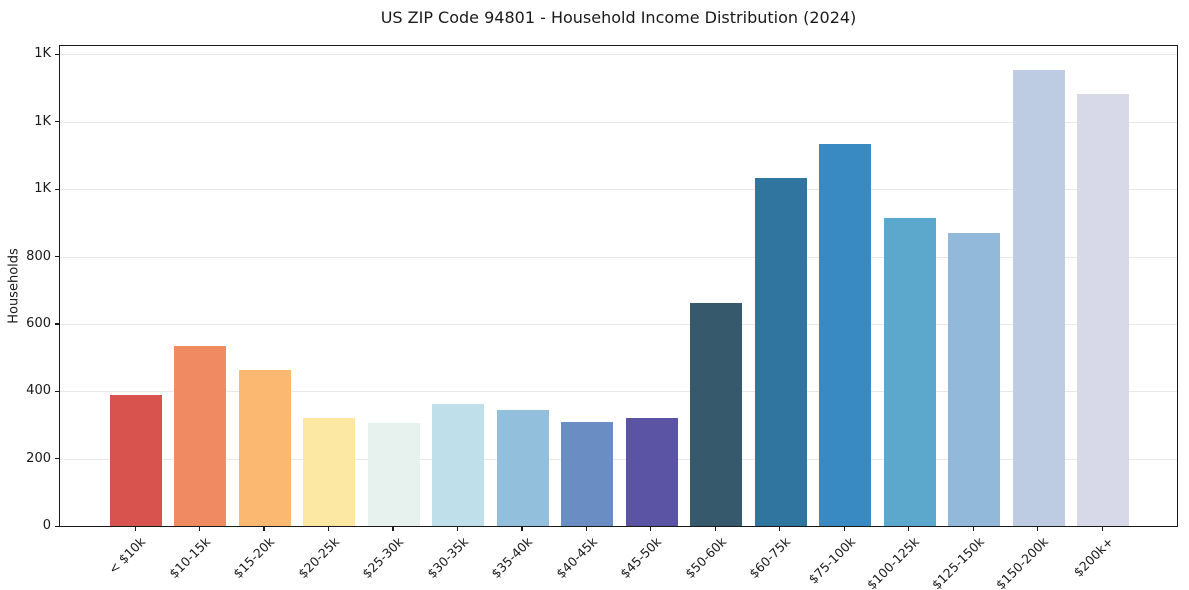 This screenshot has width=1189, height=590. Describe the element at coordinates (329, 472) in the screenshot. I see `bar-20-25k` at that location.